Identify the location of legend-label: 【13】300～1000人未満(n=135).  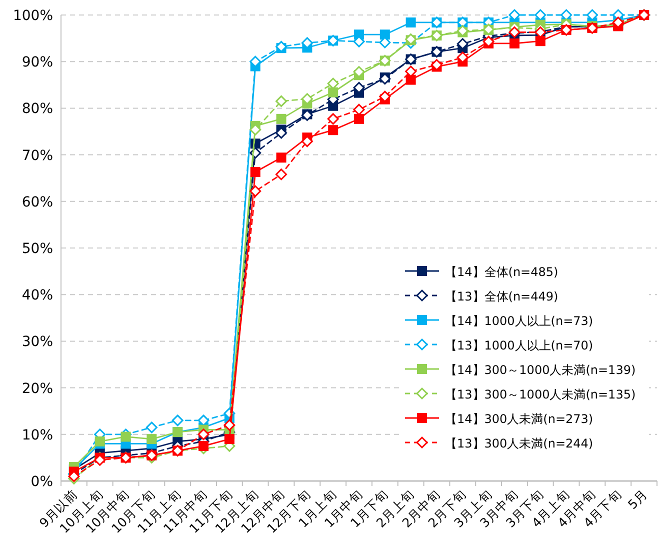
(540, 395).